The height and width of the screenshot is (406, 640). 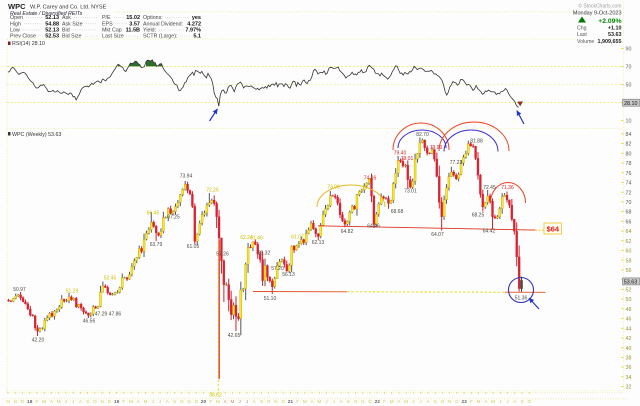 What do you see at coordinates (410, 192) in the screenshot?
I see `svg-text: 73.01` at bounding box center [410, 192].